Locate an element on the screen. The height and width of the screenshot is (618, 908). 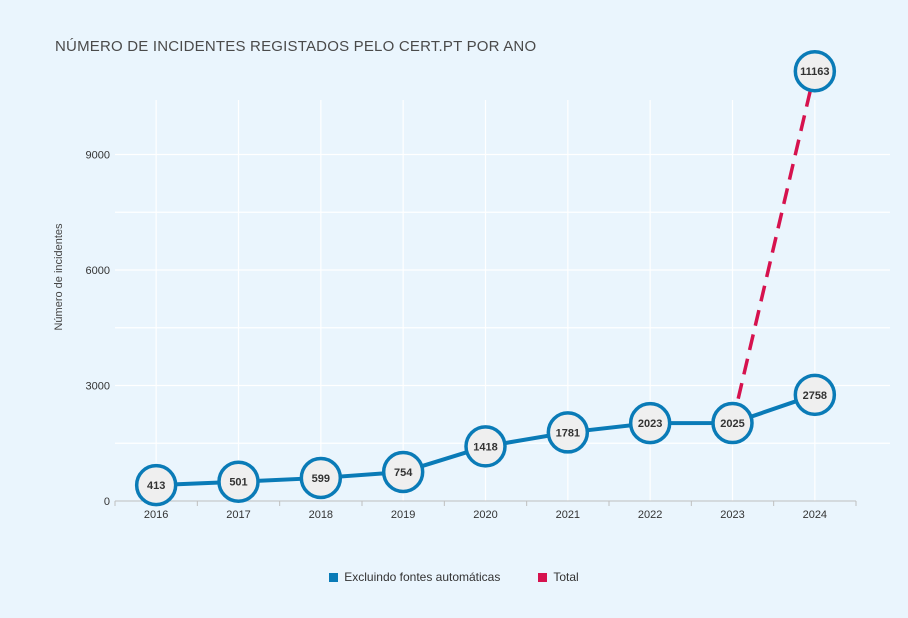
total-series-line is located at coordinates (773, 247).